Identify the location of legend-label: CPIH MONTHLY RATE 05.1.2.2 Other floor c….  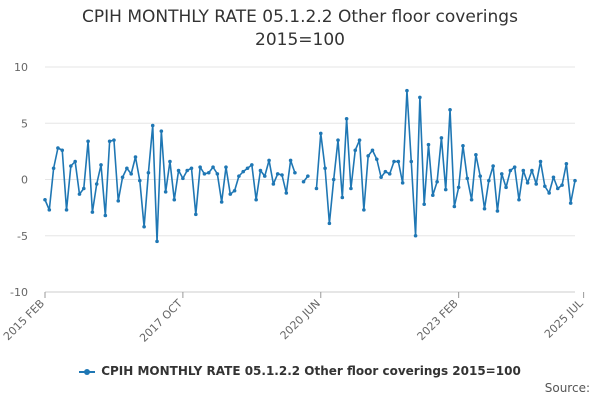
(311, 371).